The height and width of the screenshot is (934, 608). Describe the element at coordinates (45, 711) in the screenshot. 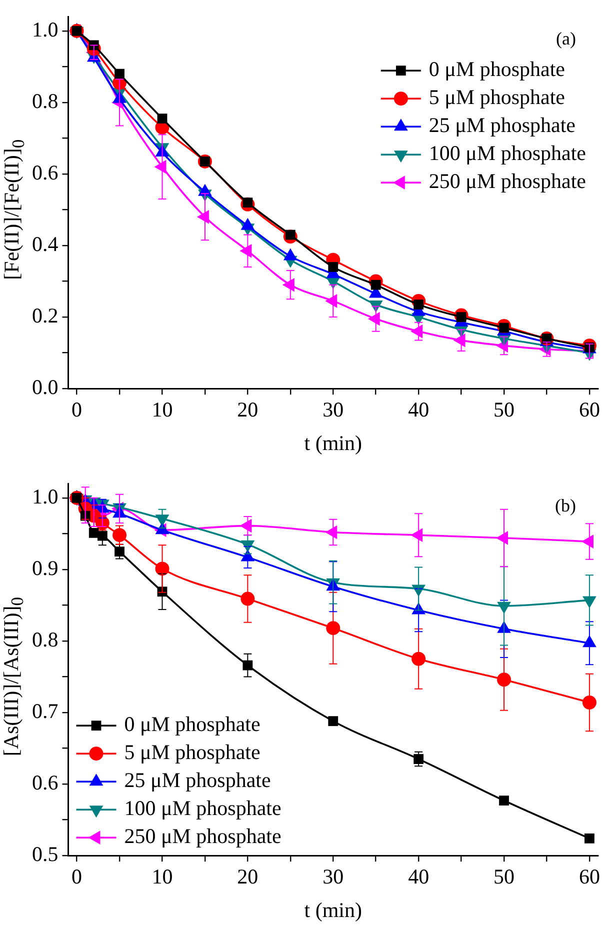

I see `y-tick-label: 0.7` at that location.